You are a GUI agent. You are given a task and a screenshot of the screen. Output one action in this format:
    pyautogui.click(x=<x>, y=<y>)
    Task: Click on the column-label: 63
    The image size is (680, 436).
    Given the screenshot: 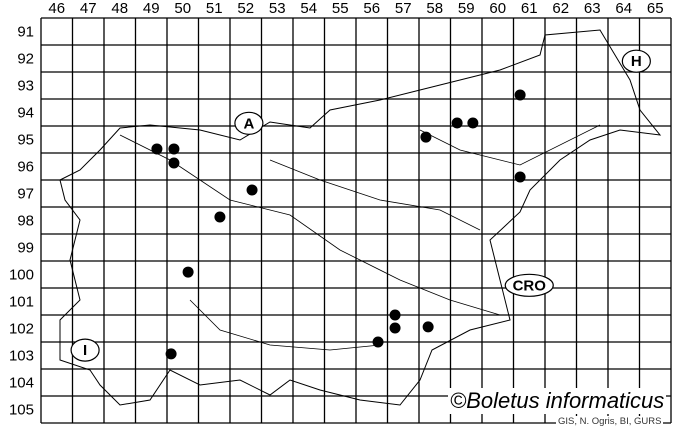 What is the action you would take?
    pyautogui.click(x=592, y=8)
    